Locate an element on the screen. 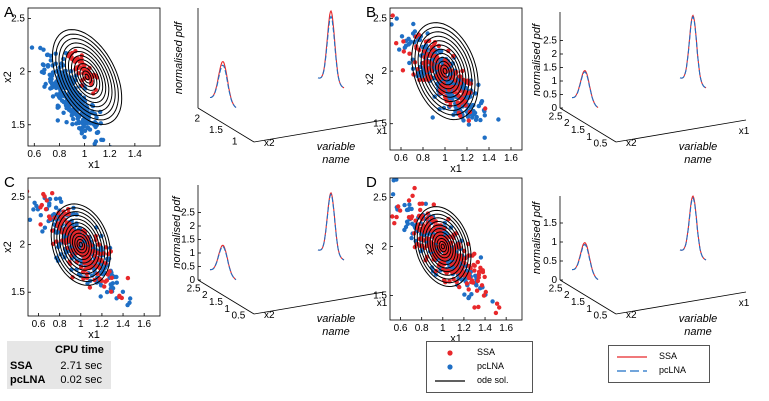  axes-frame is located at coordinates (456, 249).